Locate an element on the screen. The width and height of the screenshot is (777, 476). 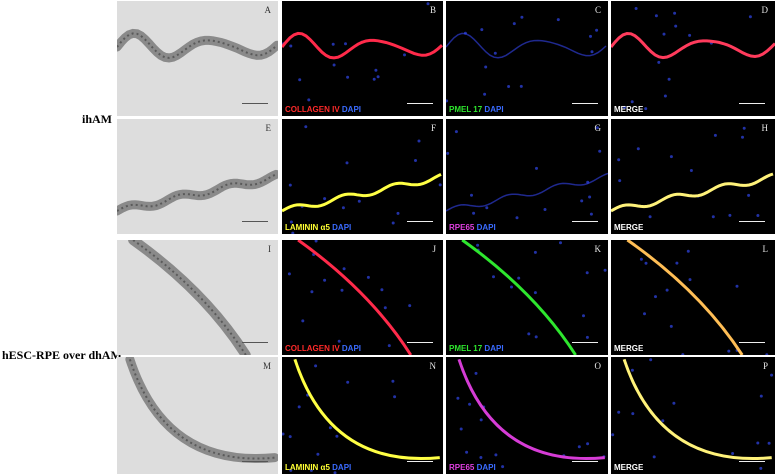
stain-caption: RPE65 DAPI is located at coordinates (472, 468).